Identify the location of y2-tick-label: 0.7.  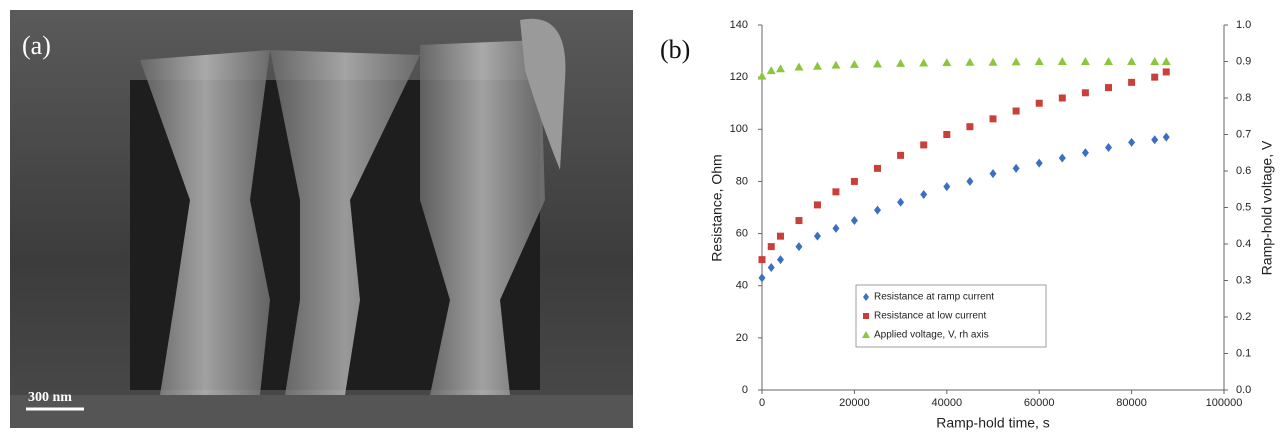
(1243, 134).